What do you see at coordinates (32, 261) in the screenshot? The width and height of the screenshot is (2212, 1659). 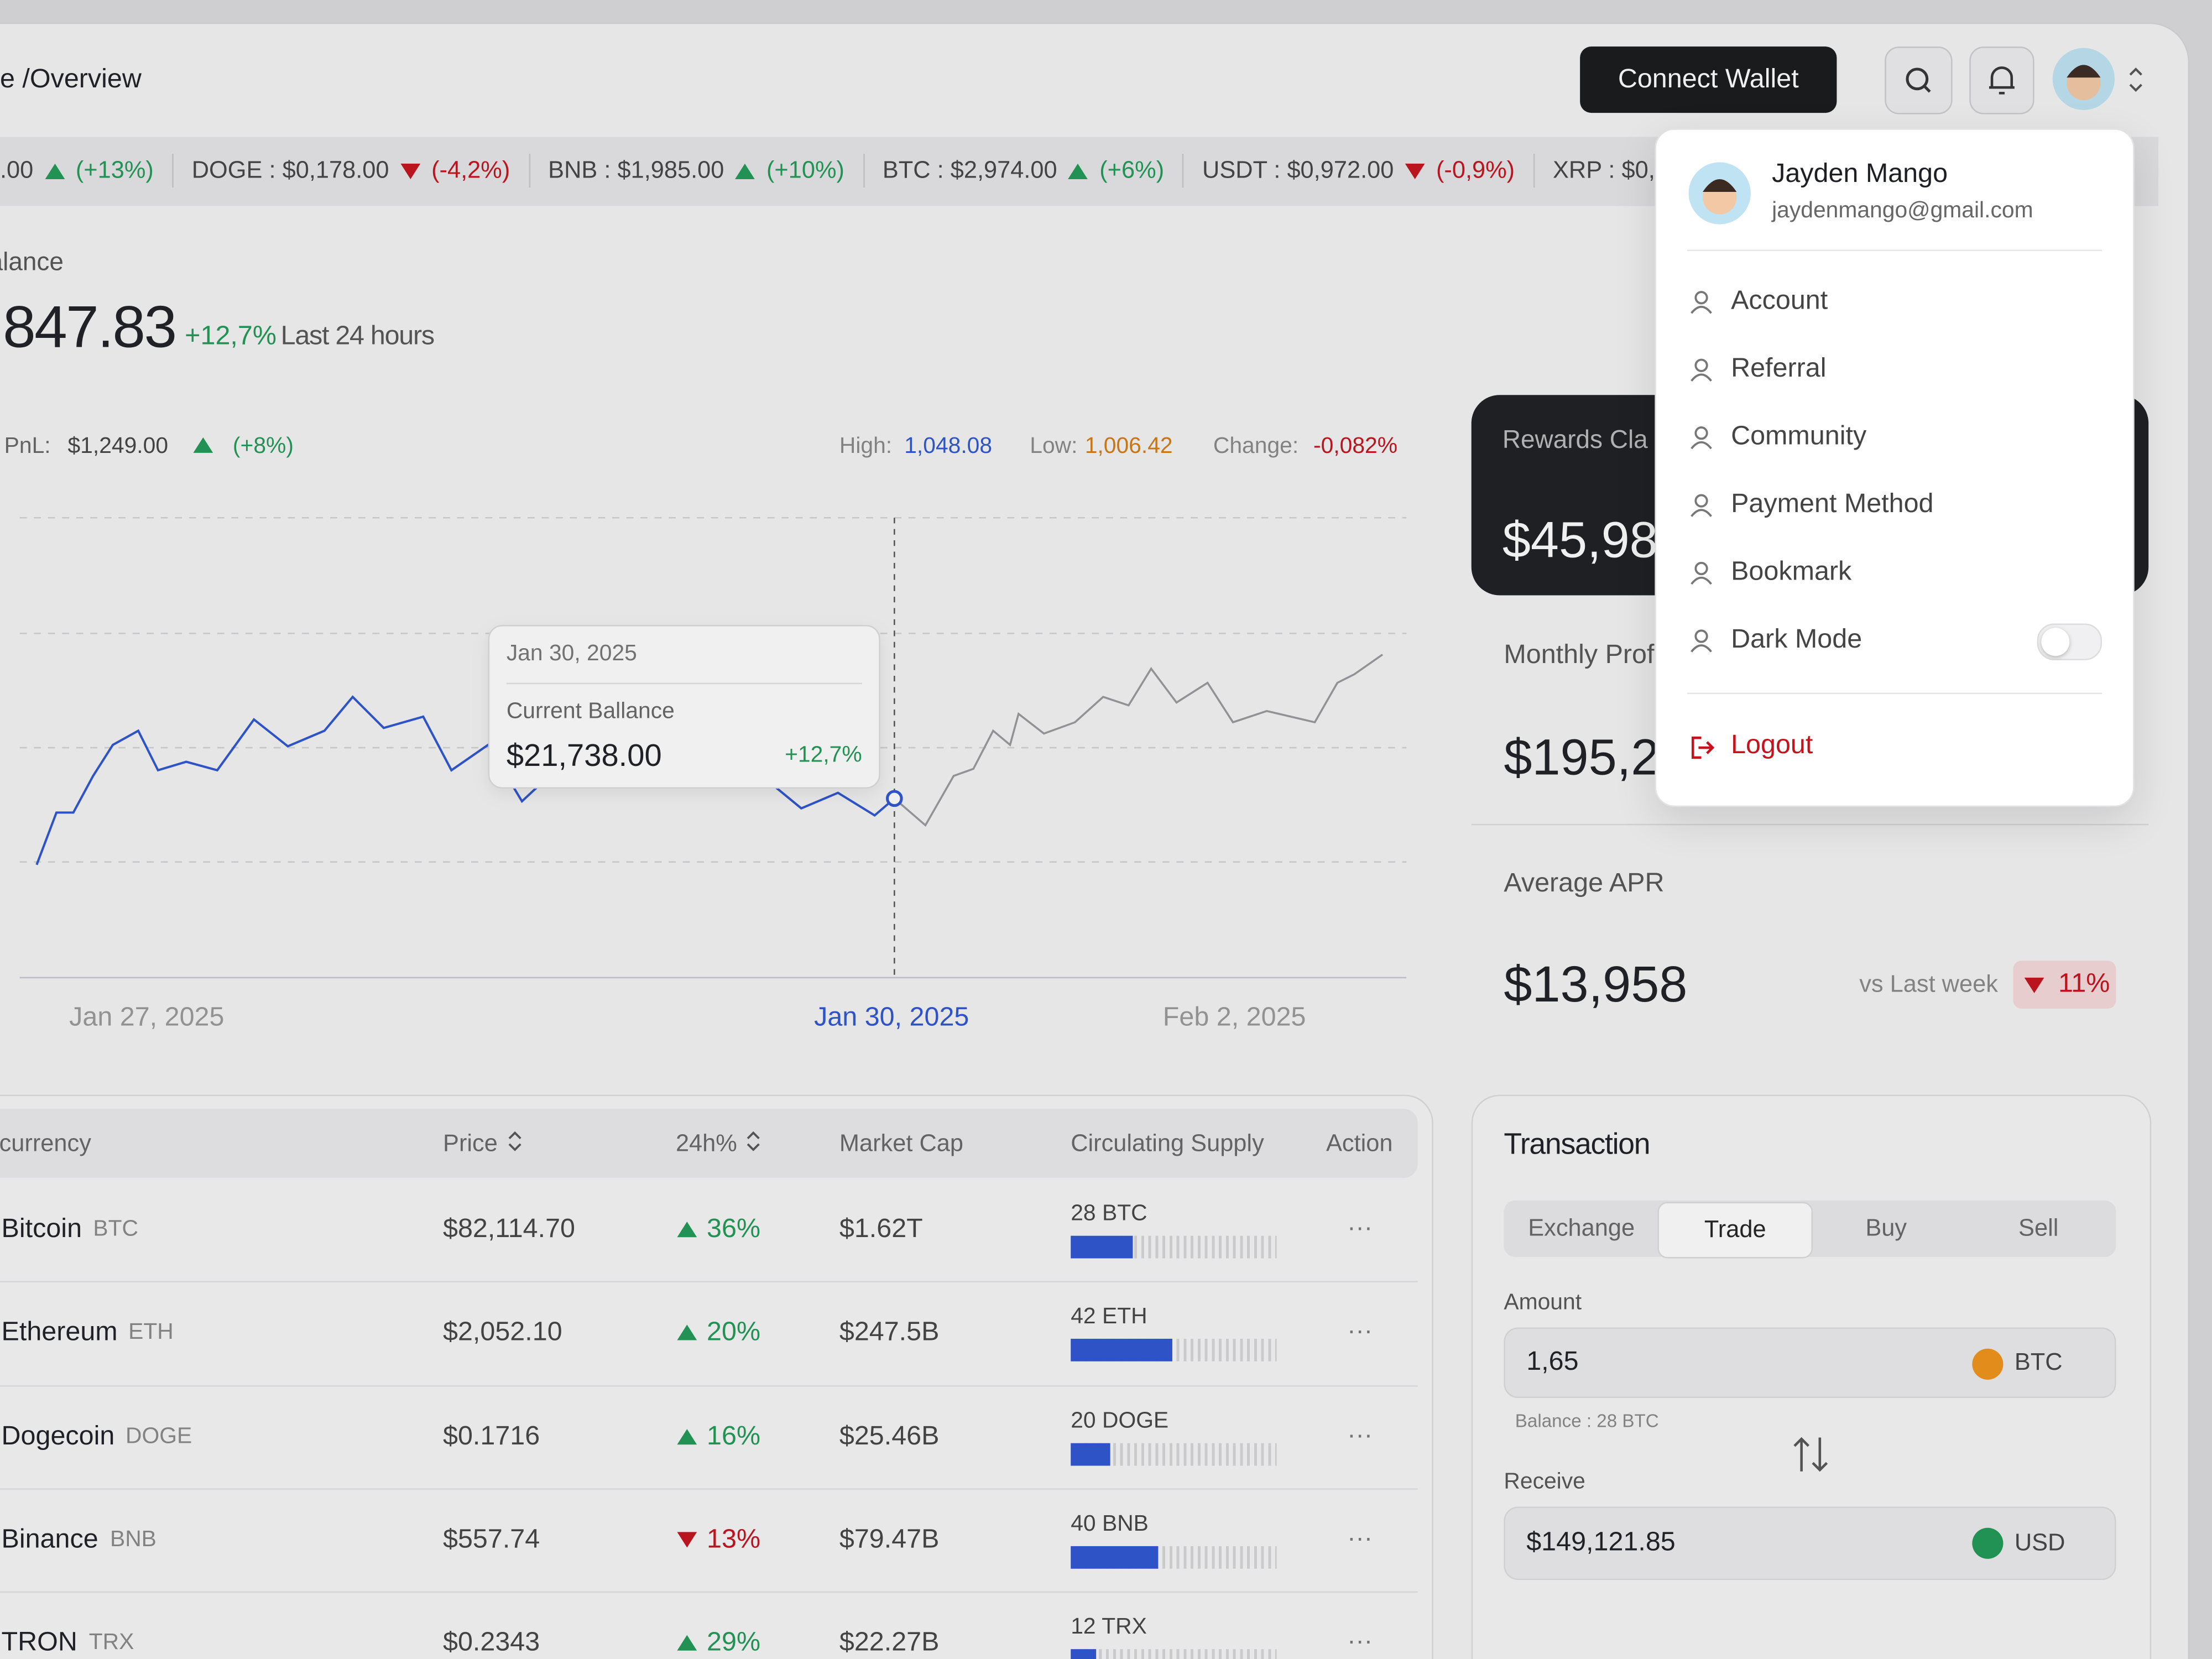 I see `balance-label: alance` at bounding box center [32, 261].